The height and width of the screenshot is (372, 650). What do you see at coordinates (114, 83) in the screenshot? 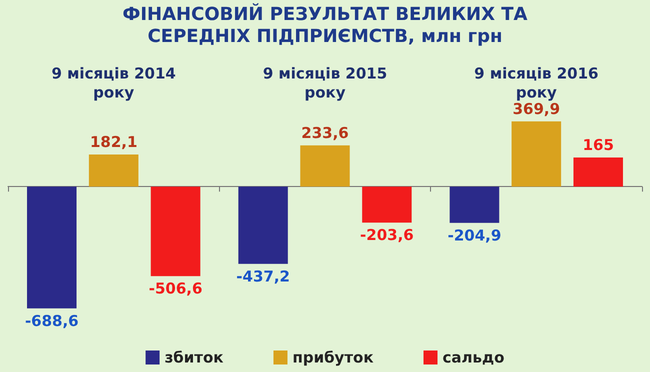
I see `x-tick-label: 9 місяців 2014 року` at bounding box center [114, 83].